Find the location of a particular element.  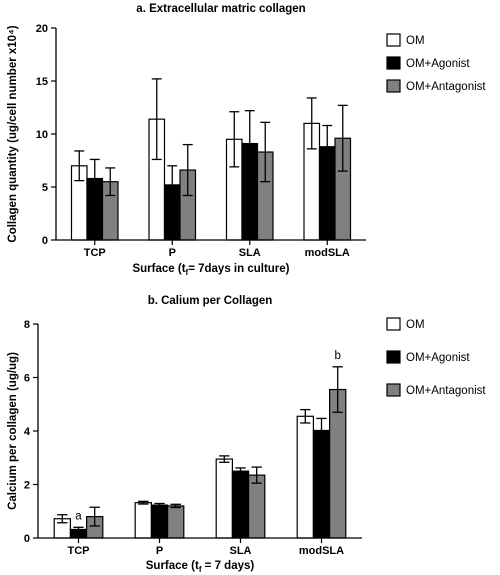

bar-om-agonist-sla is located at coordinates (240, 504).